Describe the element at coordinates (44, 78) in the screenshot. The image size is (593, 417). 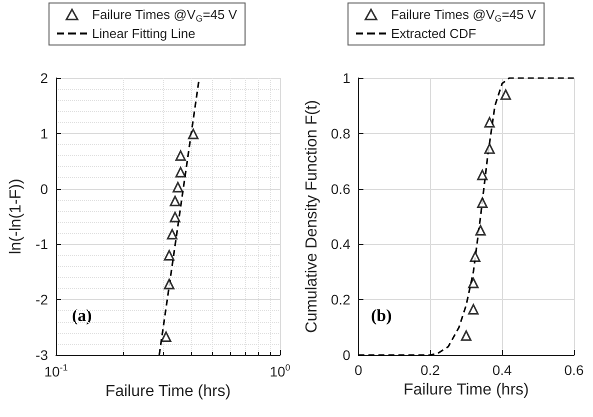
I see `y-tick-label: 2` at that location.